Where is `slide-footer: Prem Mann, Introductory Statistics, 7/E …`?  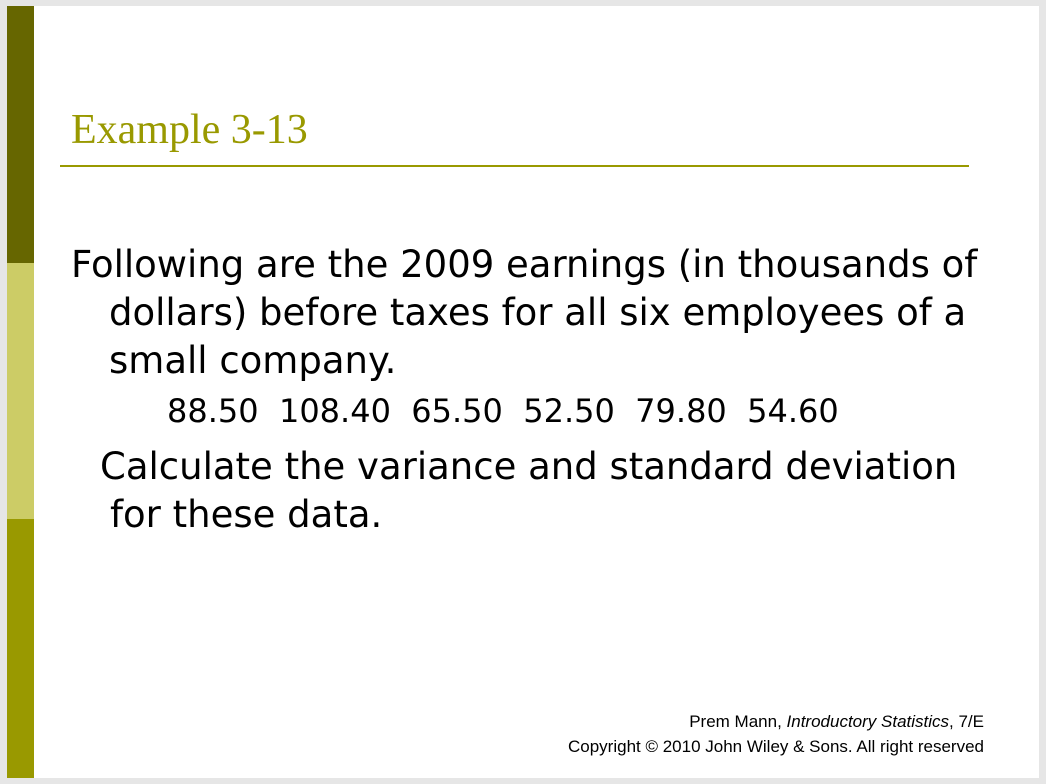
slide-footer: Prem Mann, Introductory Statistics, 7/E … is located at coordinates (776, 734).